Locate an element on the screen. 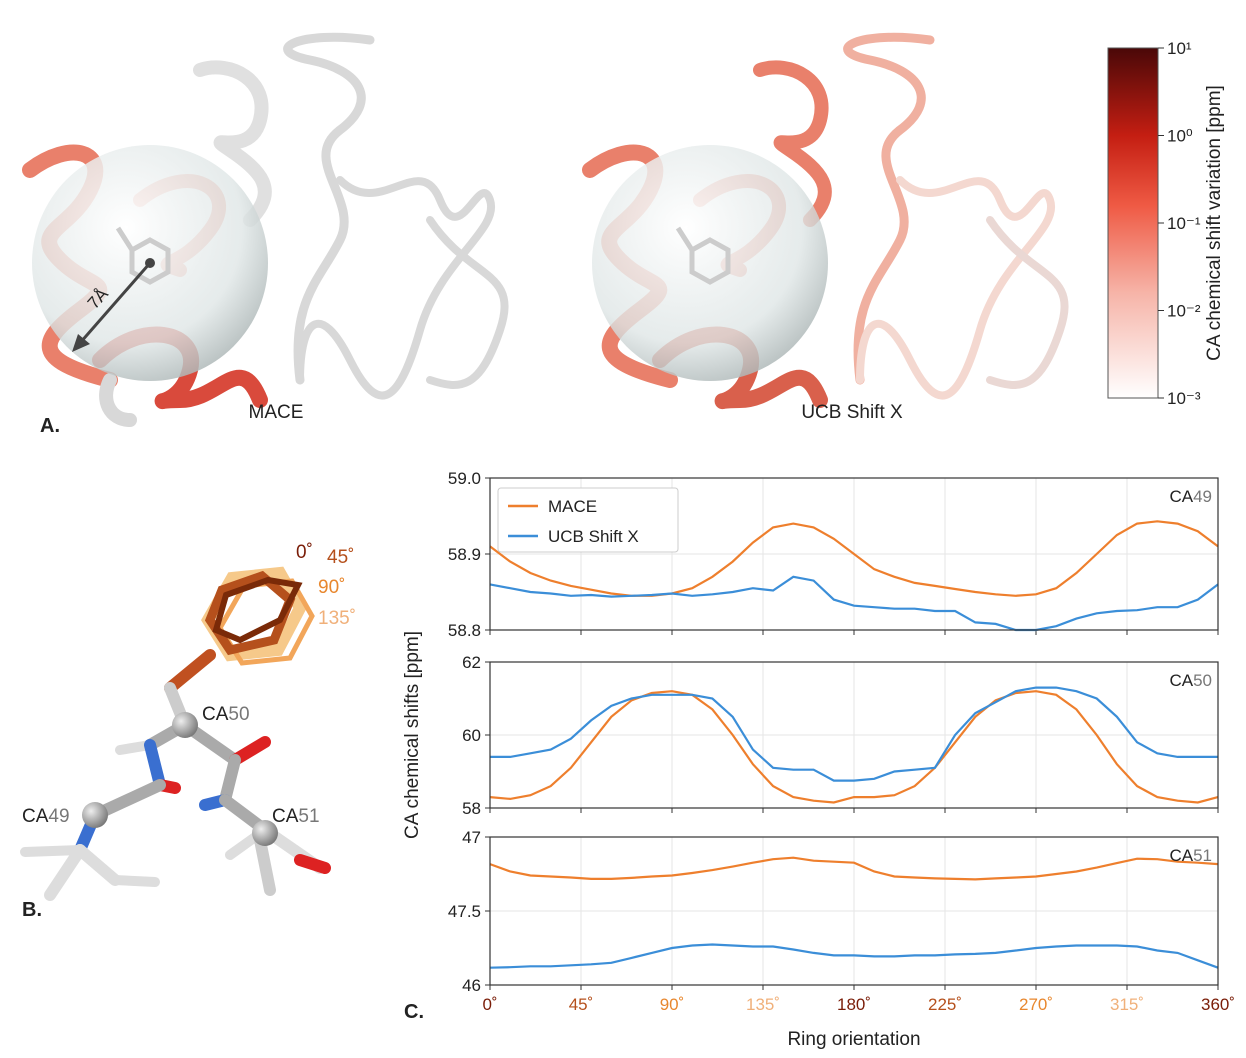 The height and width of the screenshot is (1058, 1246). subplot-annotation: CA50 is located at coordinates (1190, 680).